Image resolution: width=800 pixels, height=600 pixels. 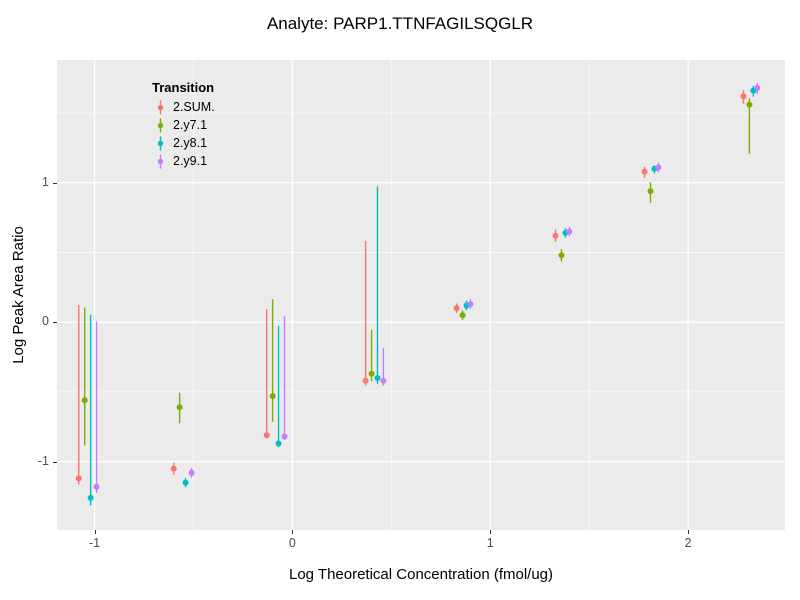 I want to click on legend-item-label: 2.y7.1, so click(x=190, y=125).